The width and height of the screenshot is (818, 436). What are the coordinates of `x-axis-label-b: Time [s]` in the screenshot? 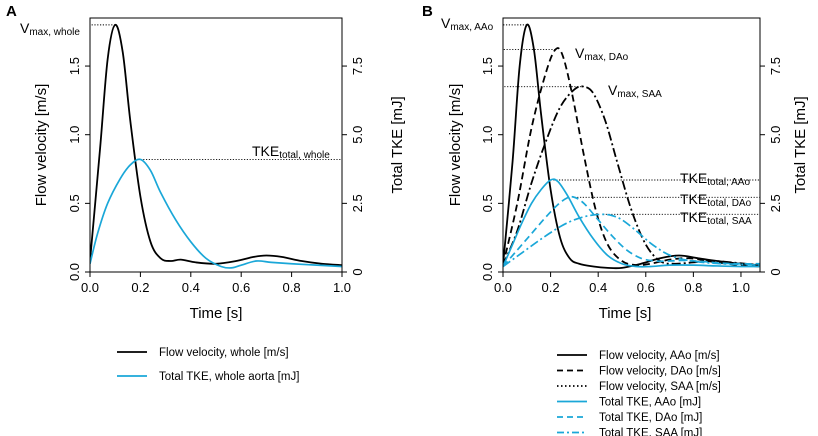 It's located at (625, 313).